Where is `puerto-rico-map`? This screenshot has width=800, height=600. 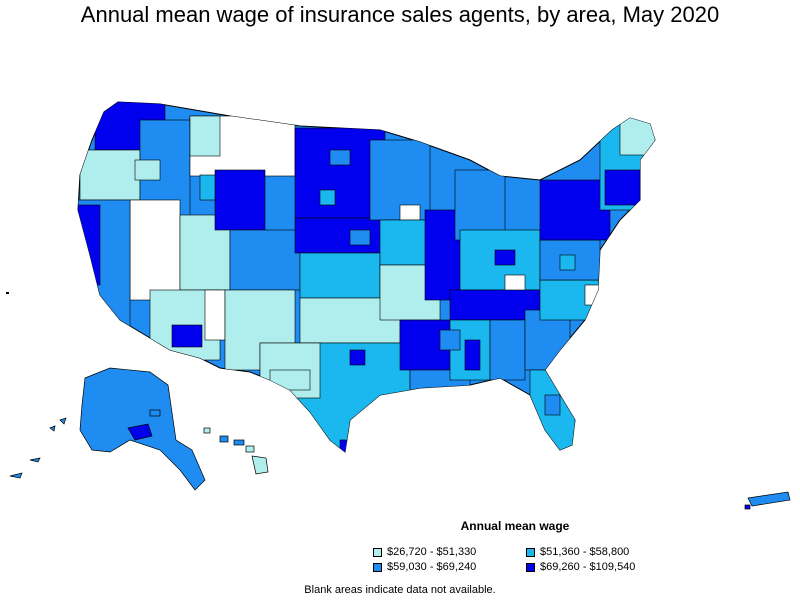 puerto-rico-map is located at coordinates (767, 500).